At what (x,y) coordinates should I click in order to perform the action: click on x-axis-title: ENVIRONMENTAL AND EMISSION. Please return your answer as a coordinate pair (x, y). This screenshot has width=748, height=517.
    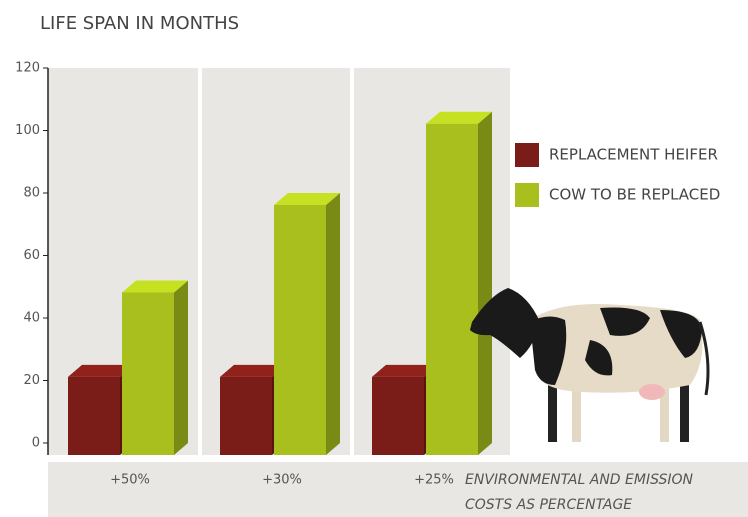
    Looking at the image, I should click on (579, 480).